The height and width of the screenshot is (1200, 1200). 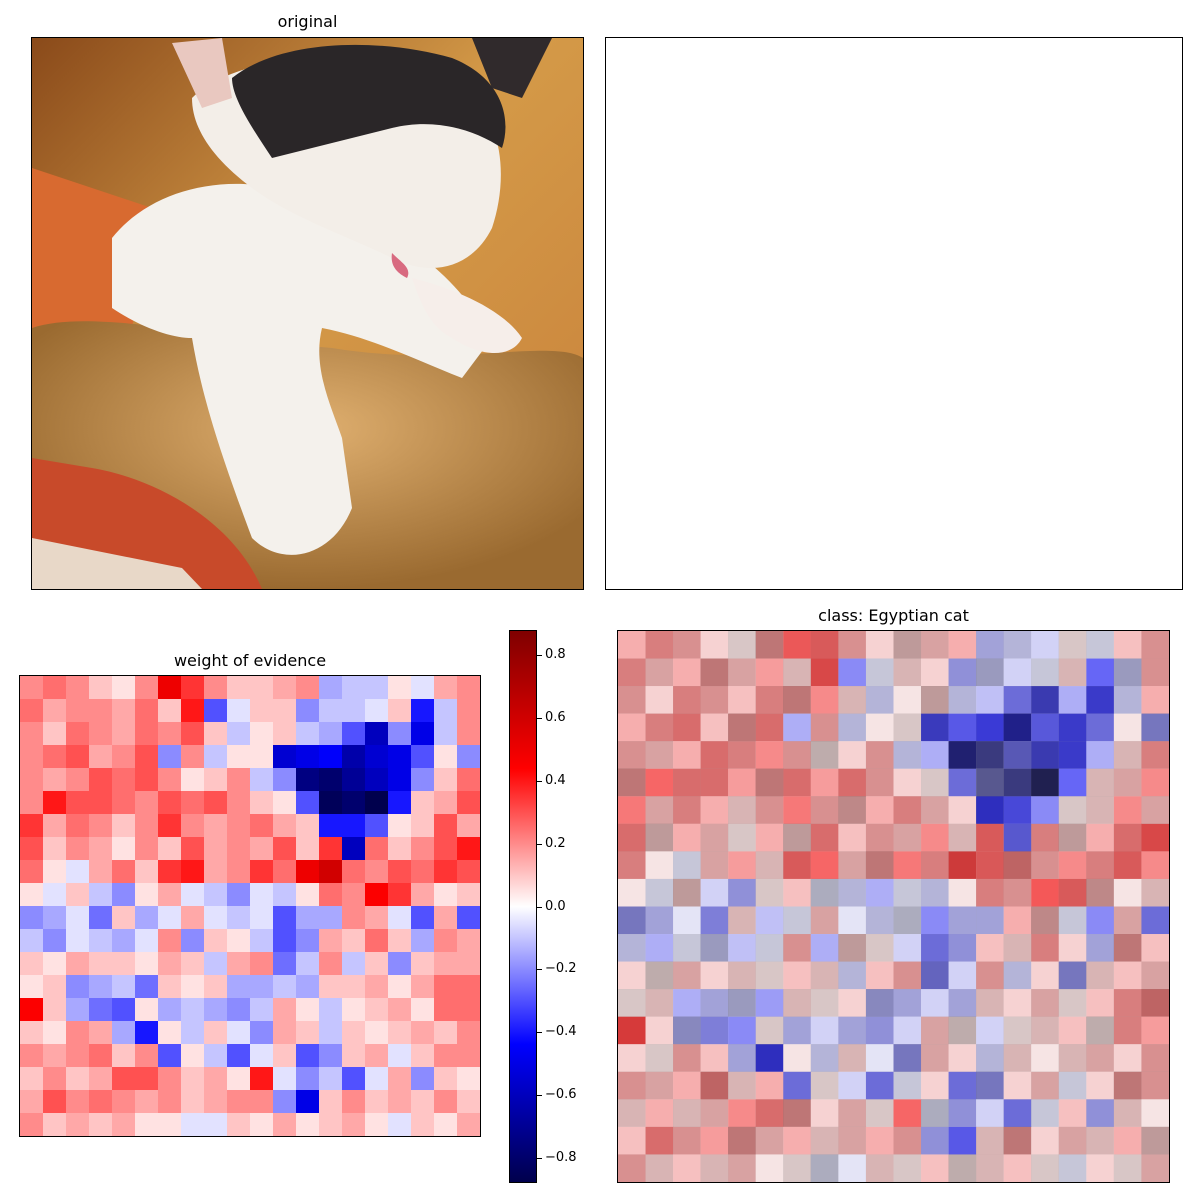 I want to click on colorbar, so click(x=523, y=906).